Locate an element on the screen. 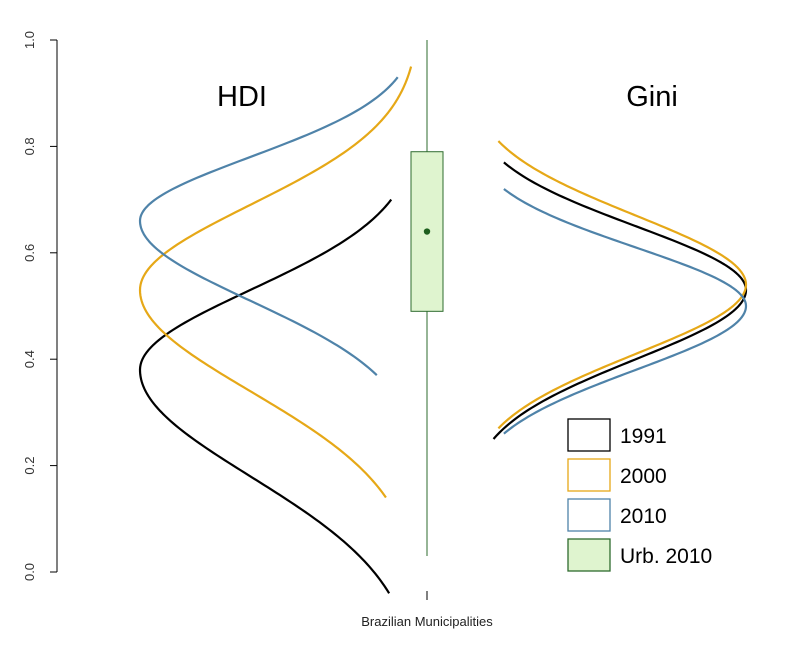  legend: 1991 2000 2010 Urb. 2010 is located at coordinates (639, 495).